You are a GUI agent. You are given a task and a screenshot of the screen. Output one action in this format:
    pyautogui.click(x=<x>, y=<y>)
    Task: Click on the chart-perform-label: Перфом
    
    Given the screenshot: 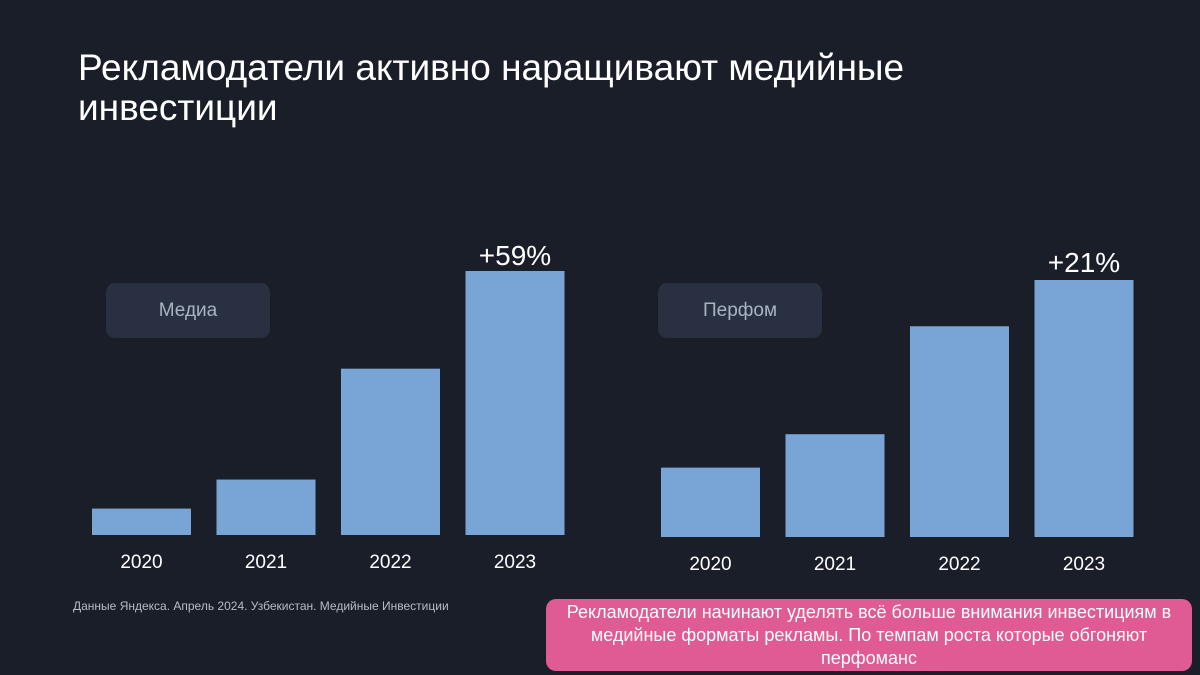 What is the action you would take?
    pyautogui.click(x=740, y=310)
    